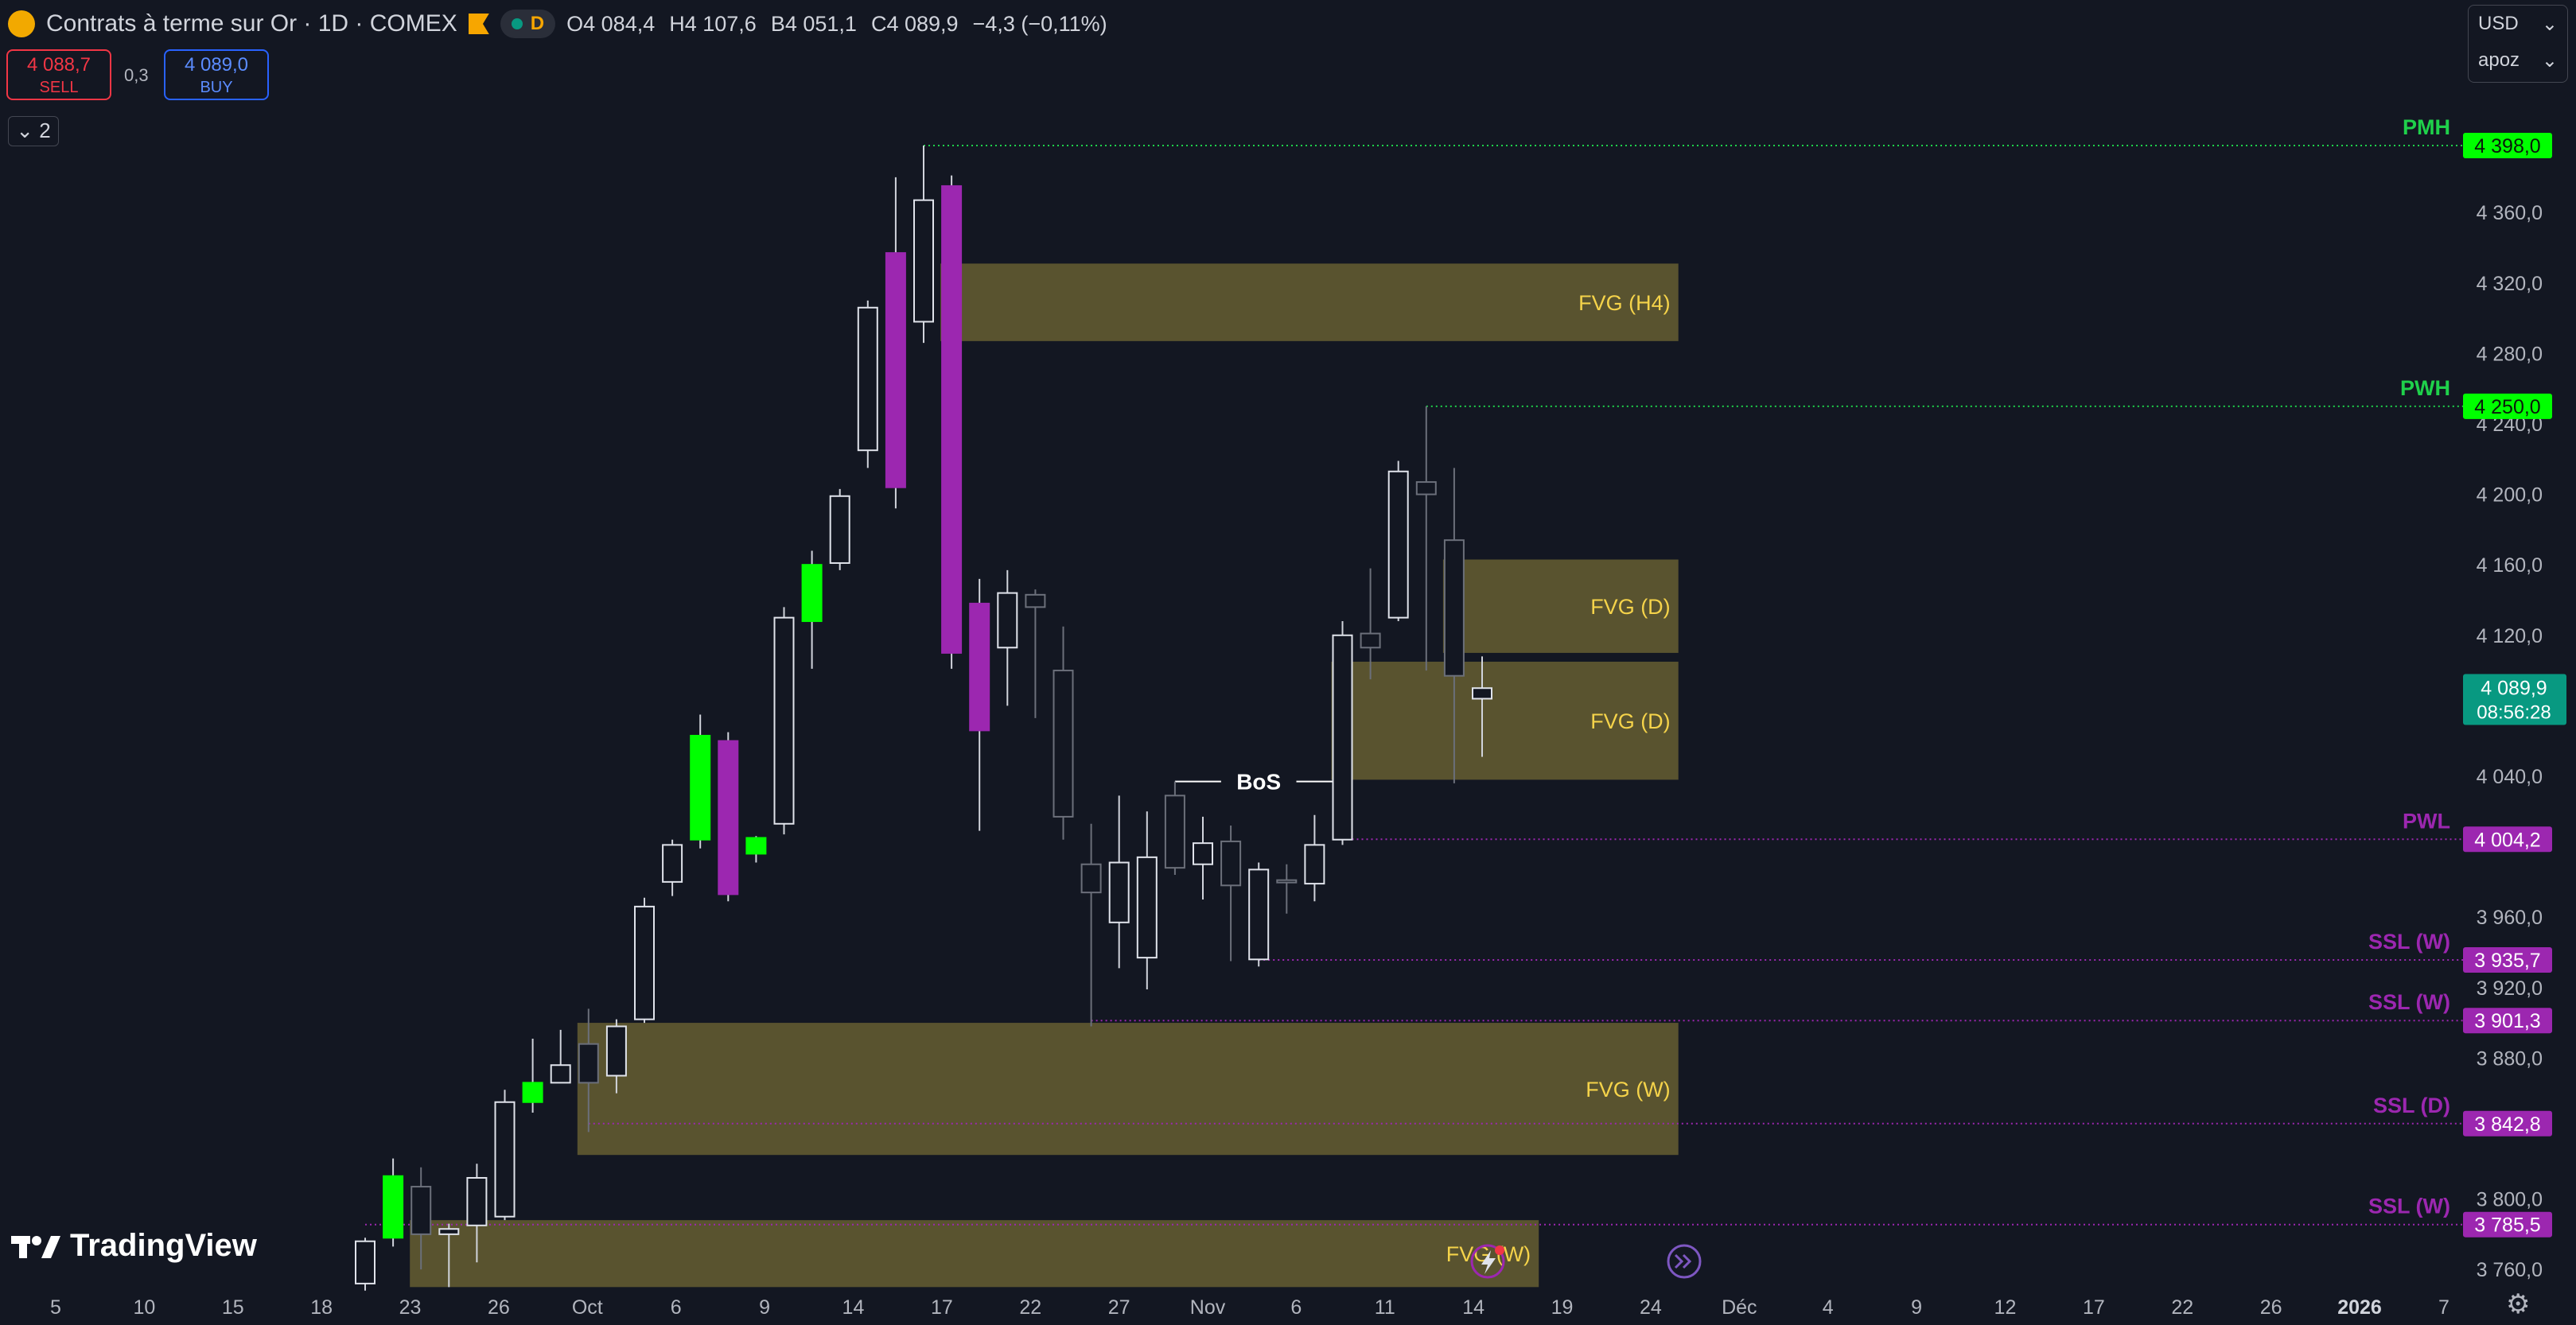 This screenshot has width=2576, height=1325. What do you see at coordinates (778, 23) in the screenshot?
I see `low-label: B` at bounding box center [778, 23].